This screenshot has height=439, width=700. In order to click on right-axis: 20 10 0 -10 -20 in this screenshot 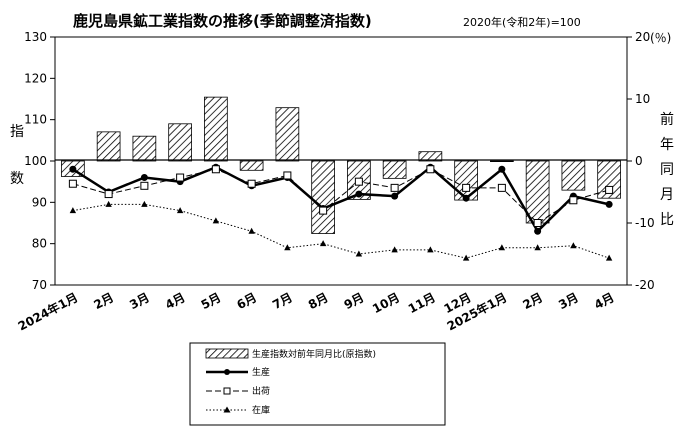, I will do `click(641, 161)`.